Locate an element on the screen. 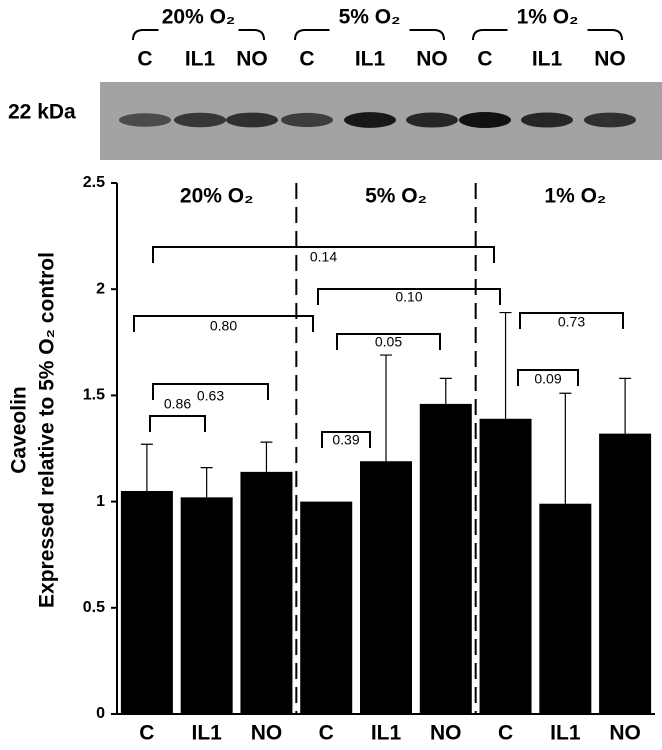  group-label: 1% O₂ is located at coordinates (575, 196).